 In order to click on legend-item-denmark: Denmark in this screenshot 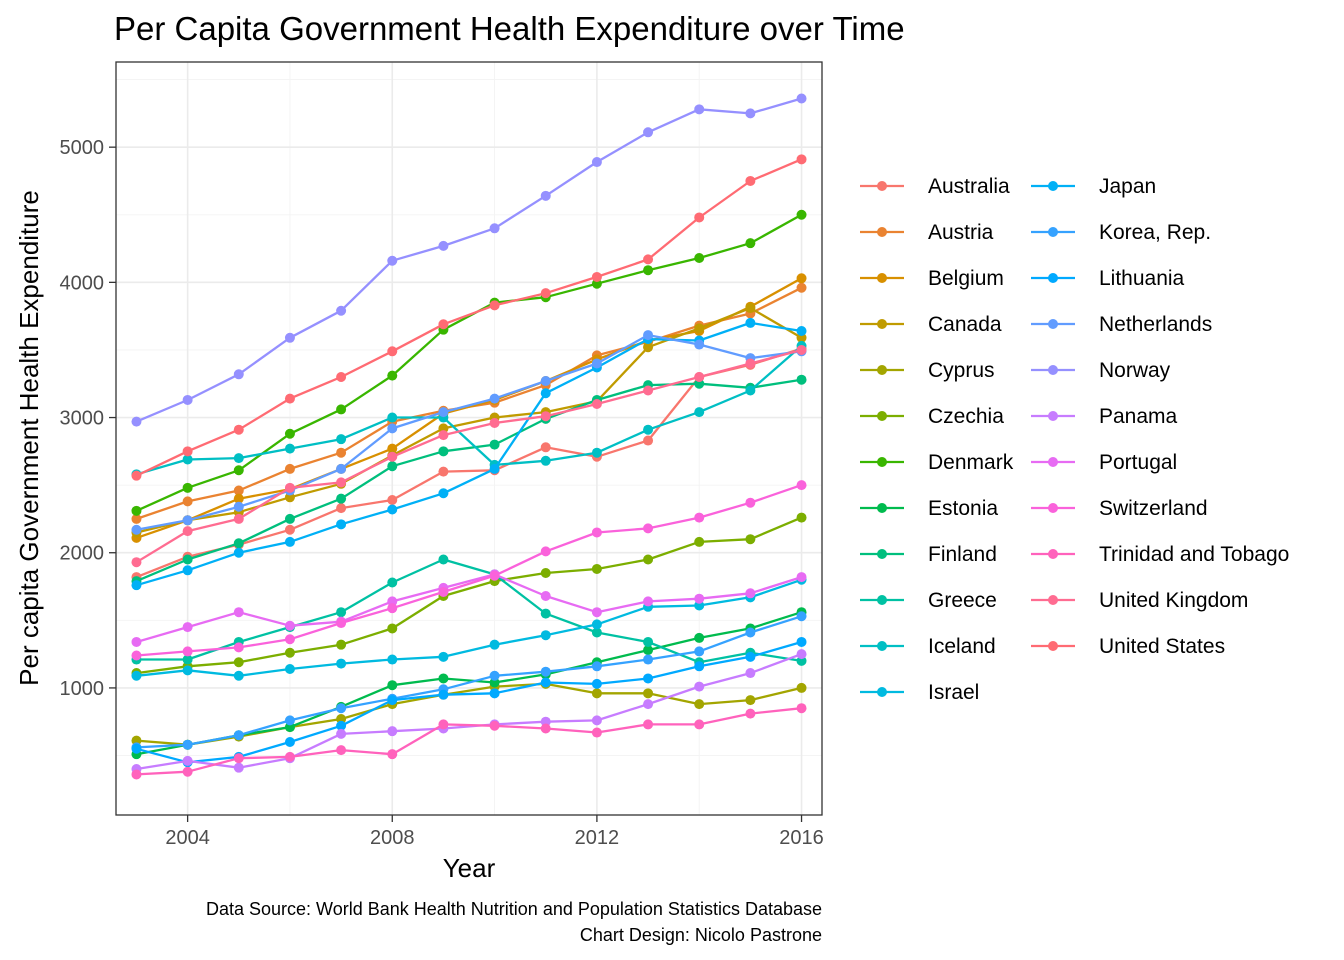, I will do `click(937, 462)`.